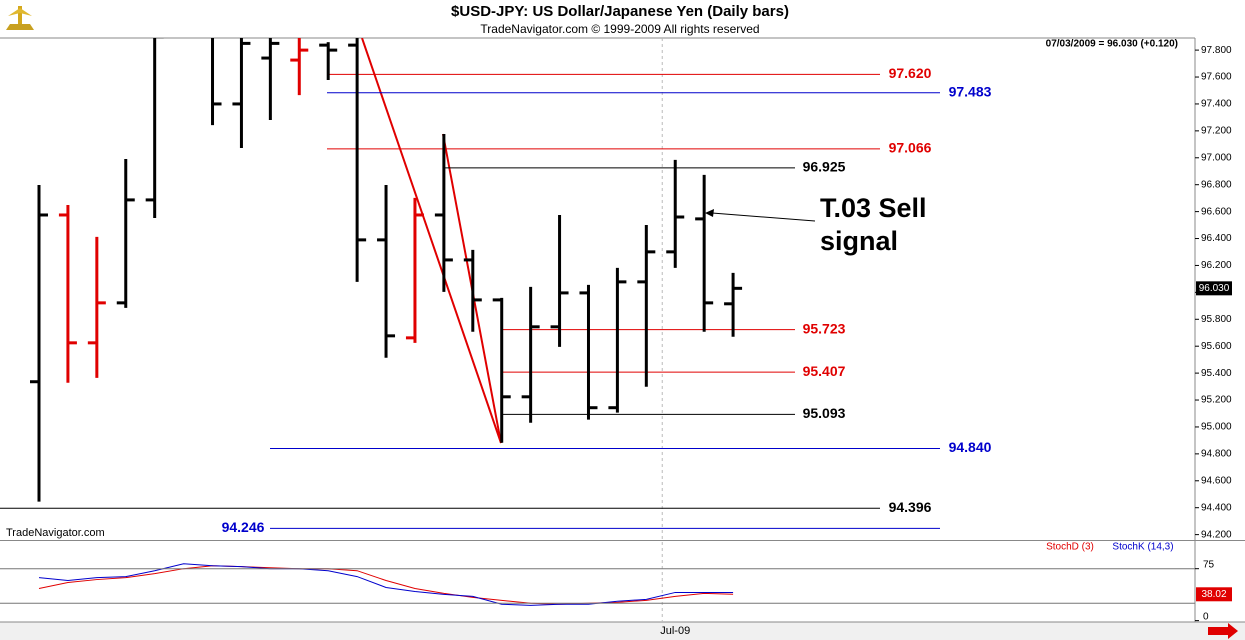  I want to click on level-label: 97.620, so click(910, 73).